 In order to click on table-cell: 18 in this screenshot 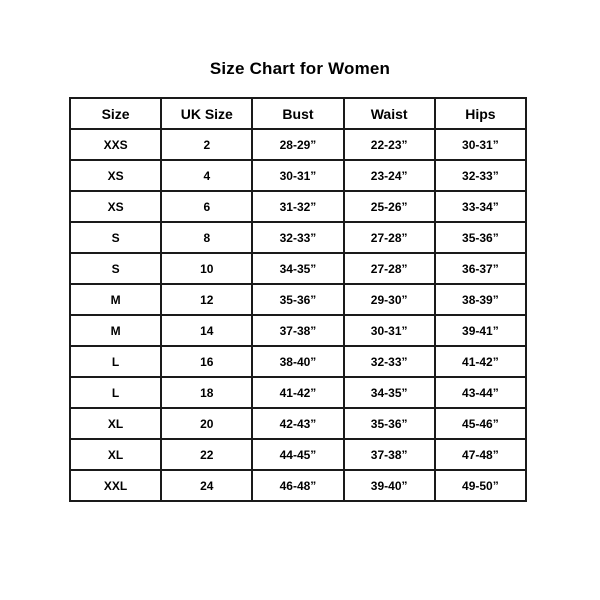, I will do `click(207, 392)`.